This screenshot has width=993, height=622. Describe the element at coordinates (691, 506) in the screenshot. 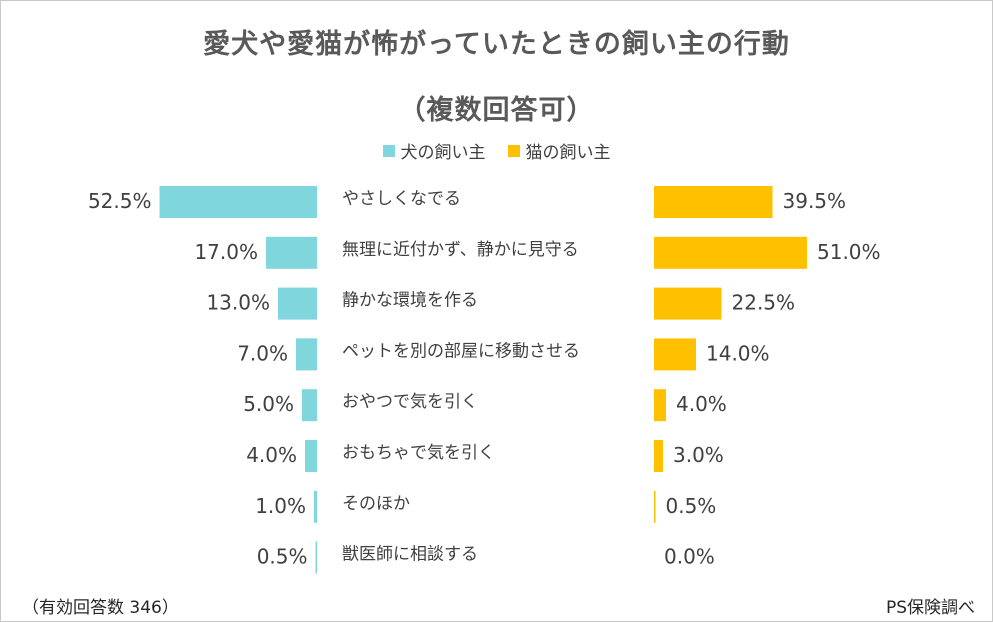

I see `cat-value-label: 0.5%` at that location.